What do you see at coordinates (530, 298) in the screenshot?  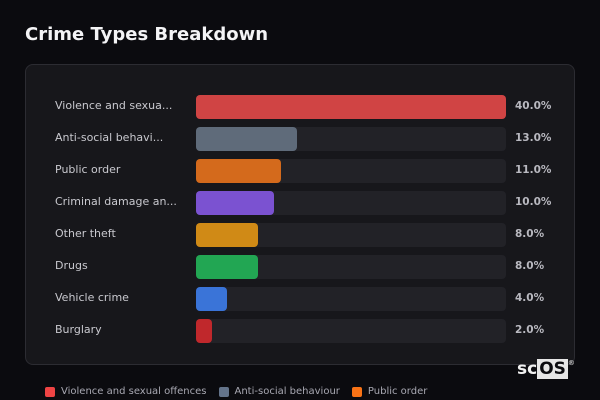 I see `bar-value: 4.0%` at bounding box center [530, 298].